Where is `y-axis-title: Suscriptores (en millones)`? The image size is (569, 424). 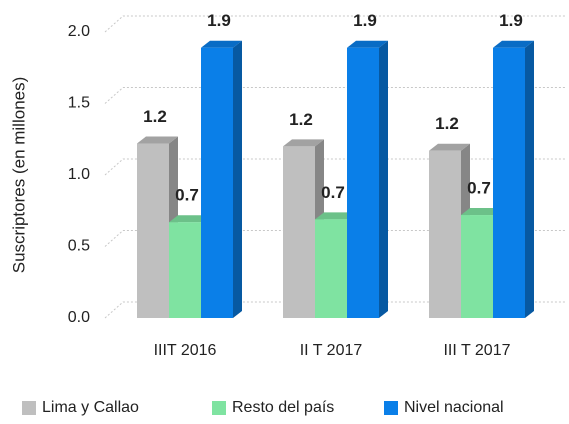 y-axis-title: Suscriptores (en millones) is located at coordinates (18, 175).